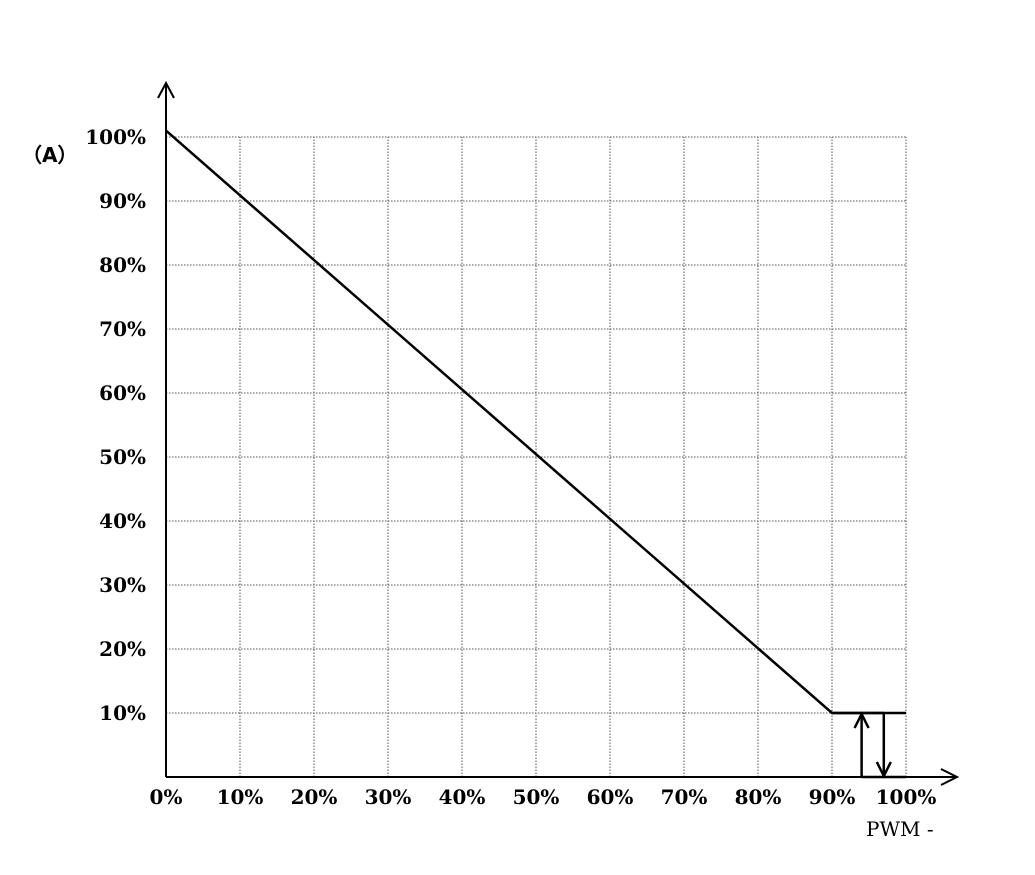 Image resolution: width=1035 pixels, height=875 pixels. I want to click on y-tick-label: 60%, so click(122, 393).